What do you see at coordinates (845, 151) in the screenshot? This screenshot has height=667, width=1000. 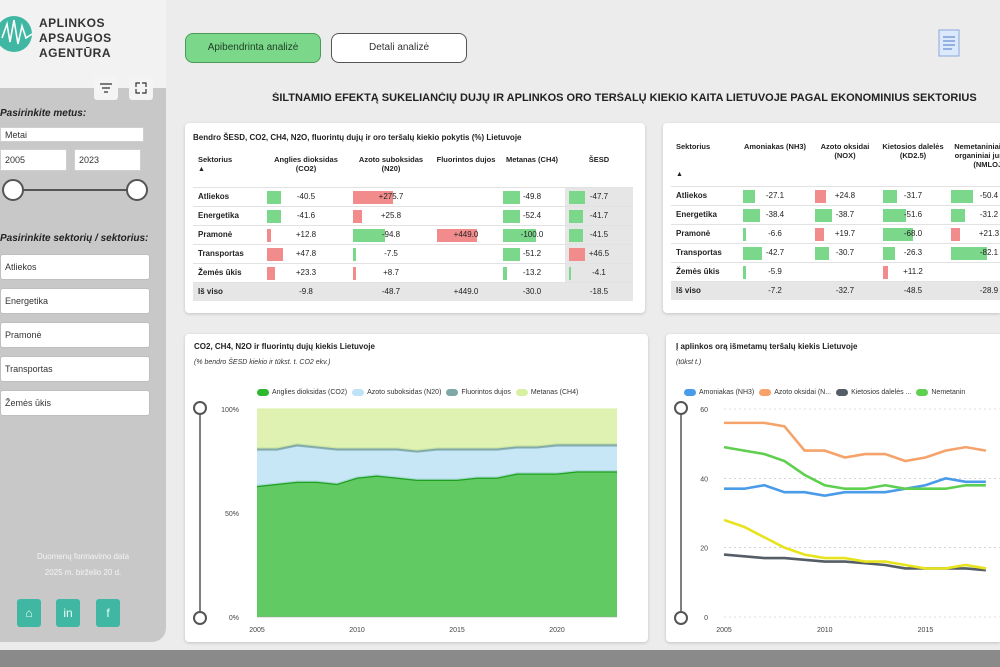 I see `col-header-nox: Azoto oksidai (NOX)` at bounding box center [845, 151].